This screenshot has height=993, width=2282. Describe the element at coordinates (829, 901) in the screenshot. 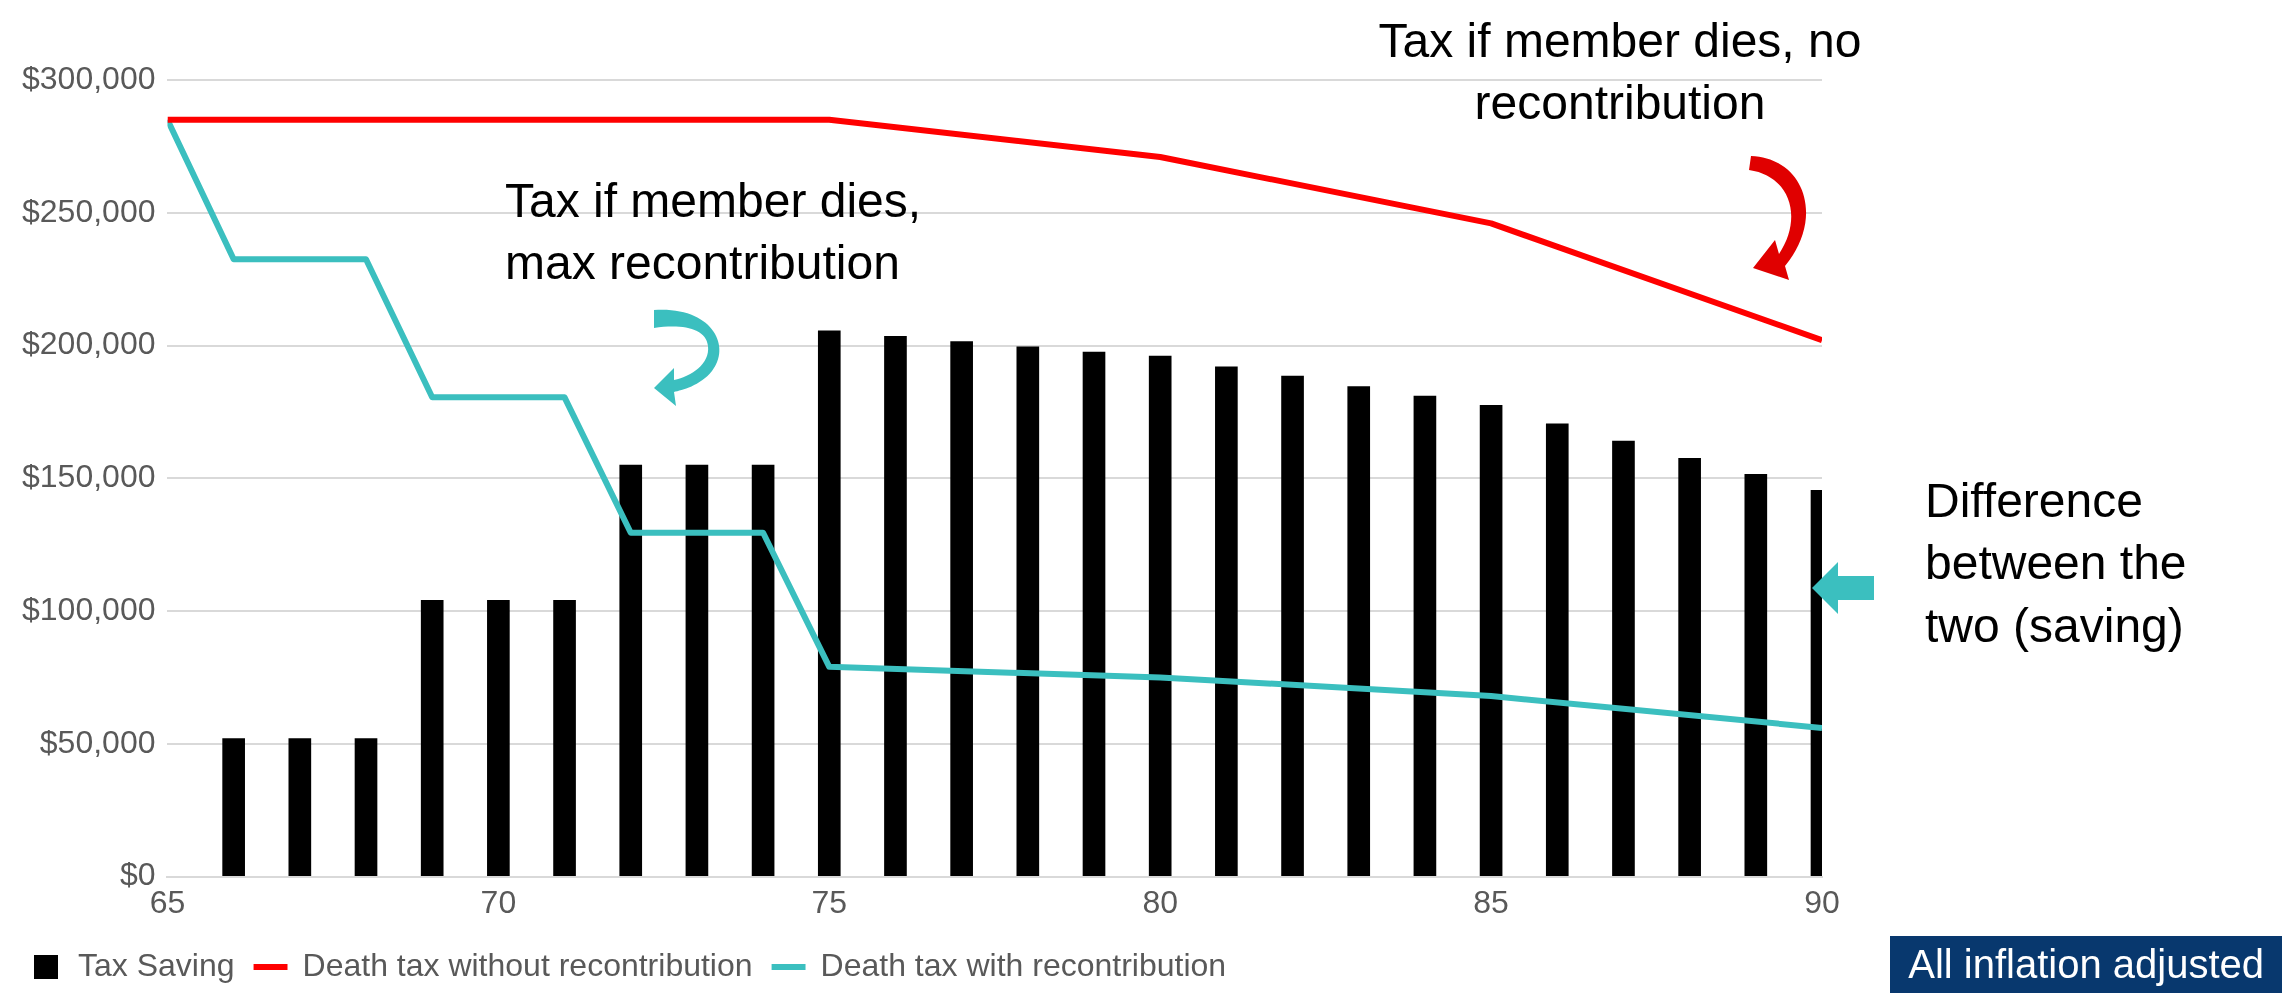

I see `x-tick-label: 75` at that location.